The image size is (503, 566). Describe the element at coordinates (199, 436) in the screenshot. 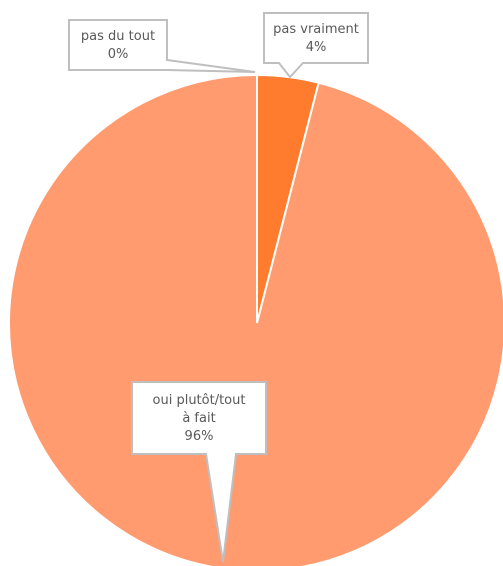

I see `data-label-value-oui-plutot-tout-a-fait: 96%` at that location.